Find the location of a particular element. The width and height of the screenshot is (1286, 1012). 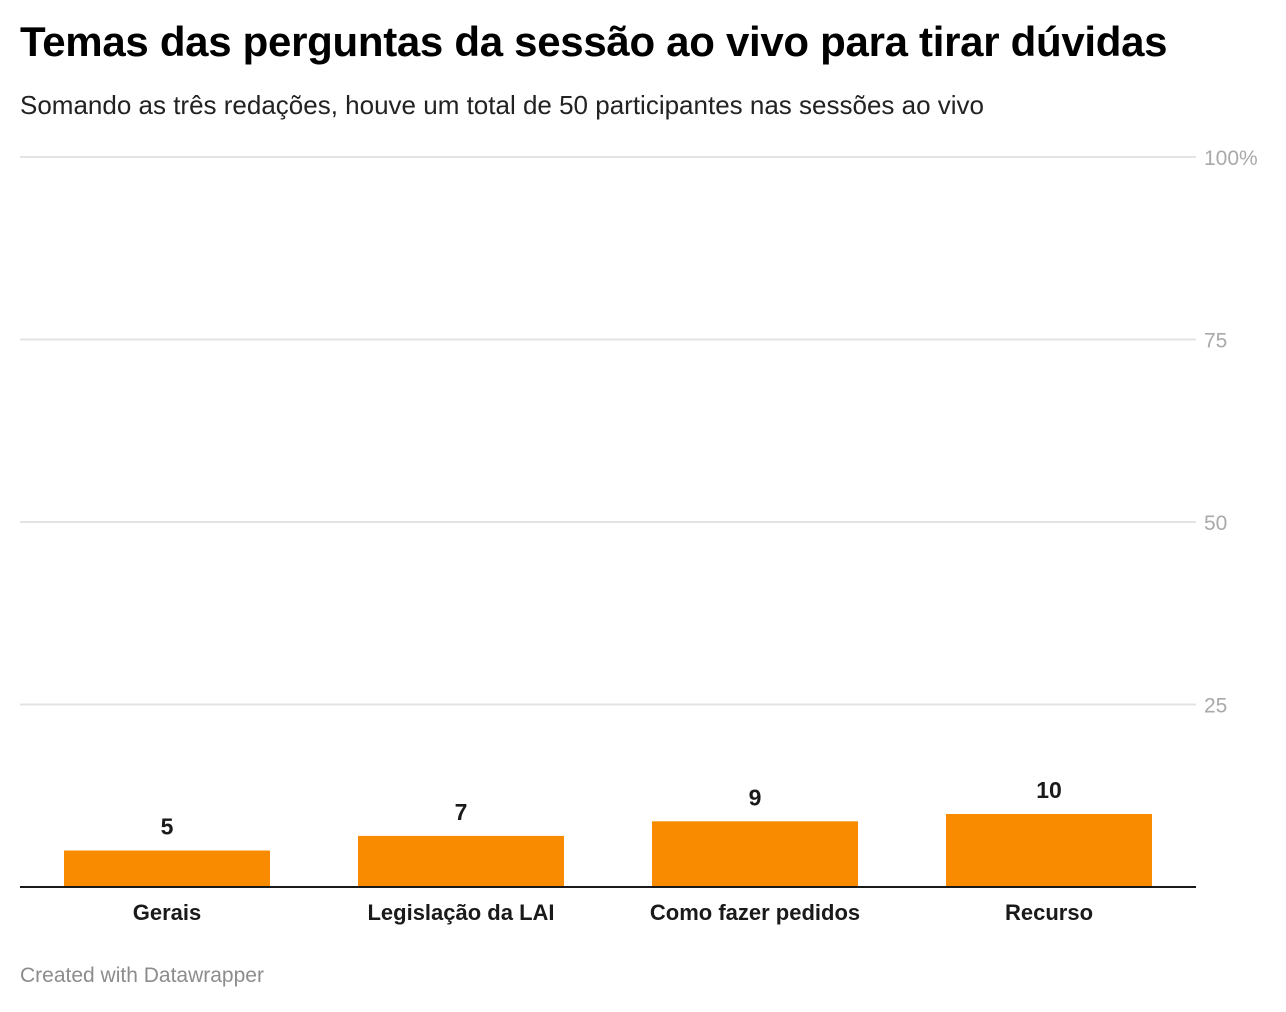

x-category-label: Como fazer pedidos is located at coordinates (755, 912).